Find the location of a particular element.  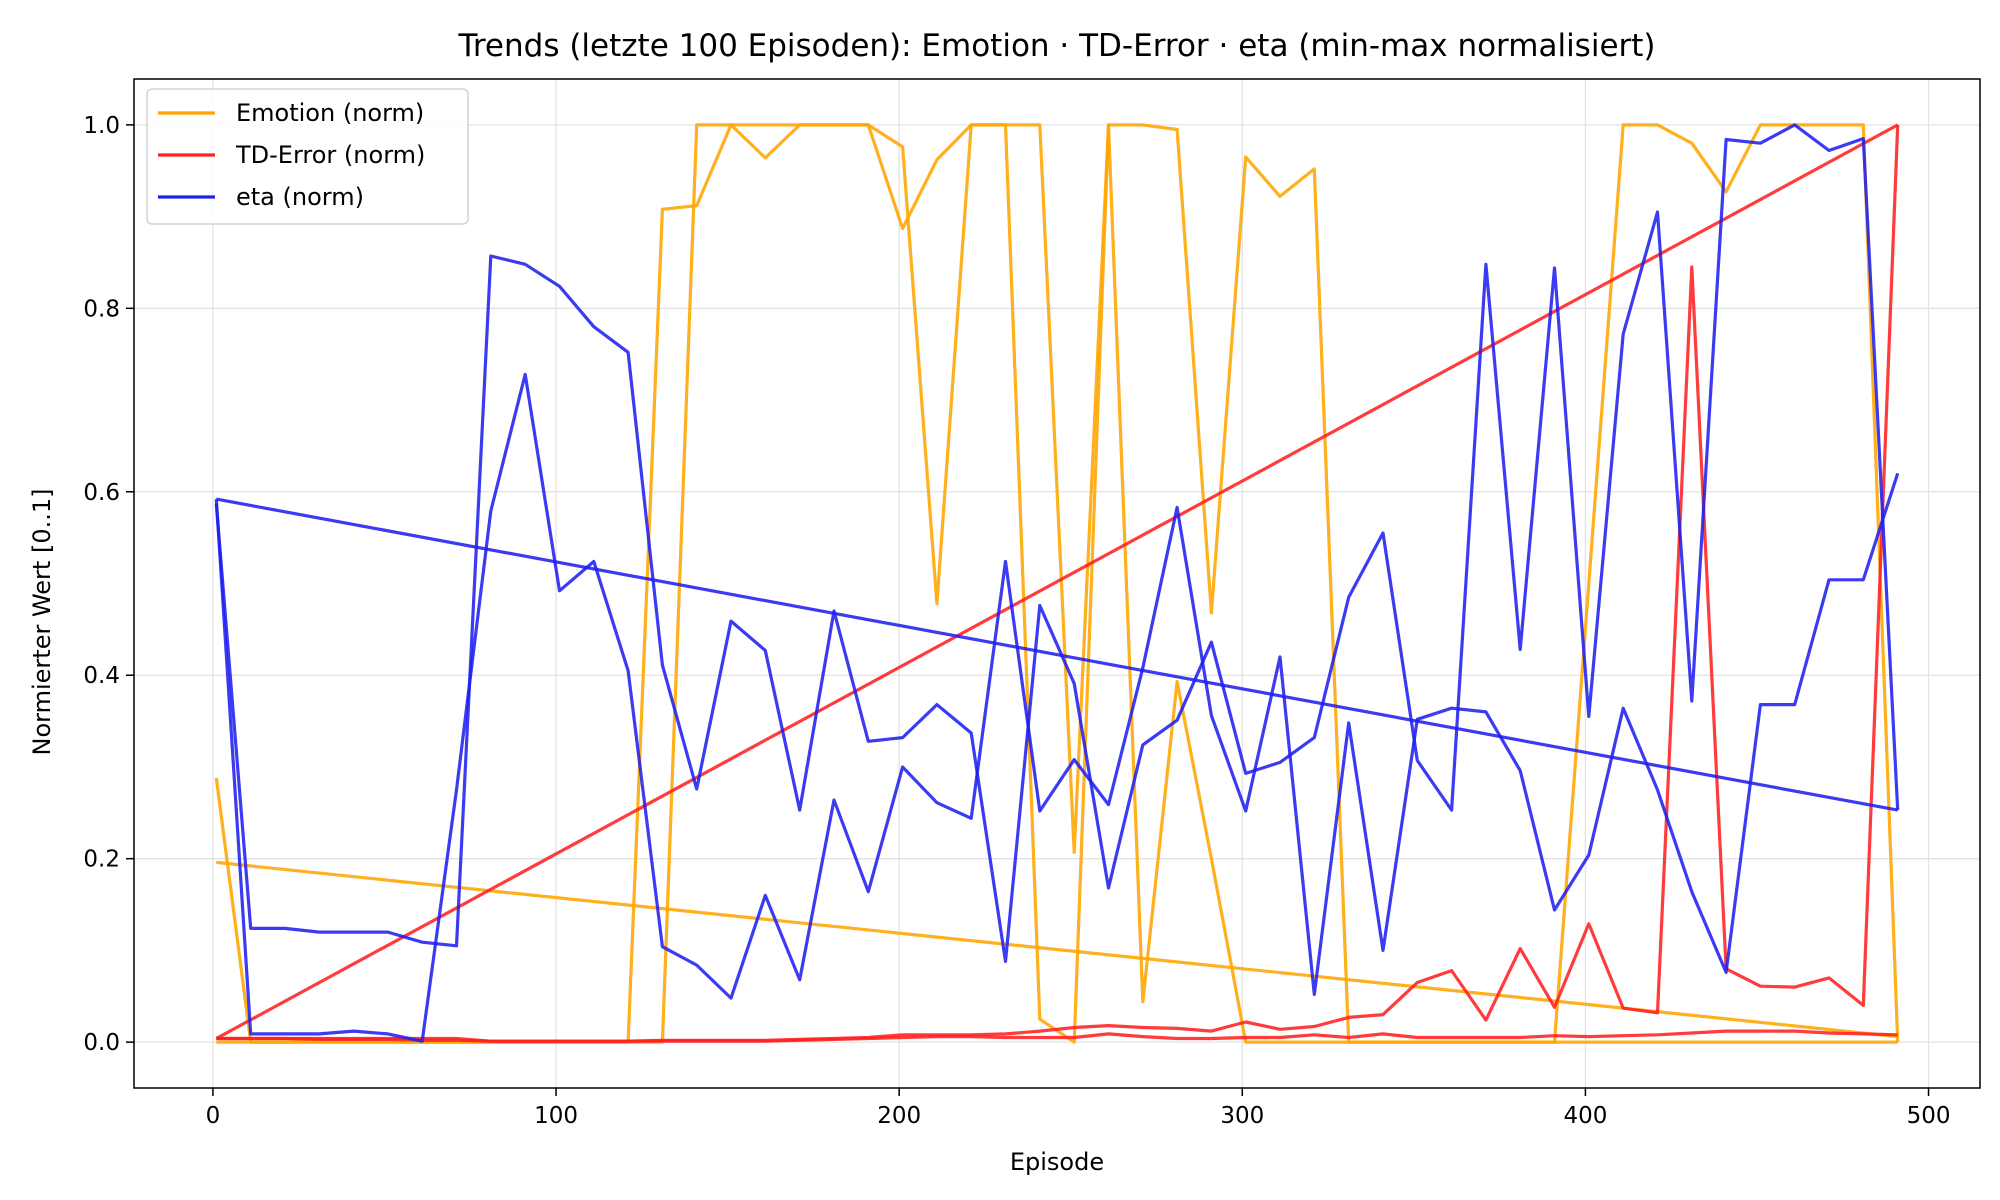

y-tick-label: 0.2 is located at coordinates (101, 860).